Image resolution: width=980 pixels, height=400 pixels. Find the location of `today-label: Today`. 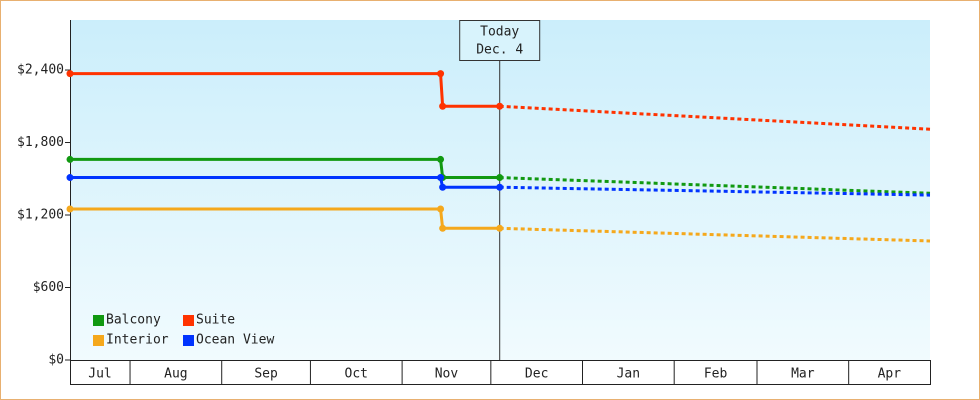

today-label: Today is located at coordinates (499, 32).